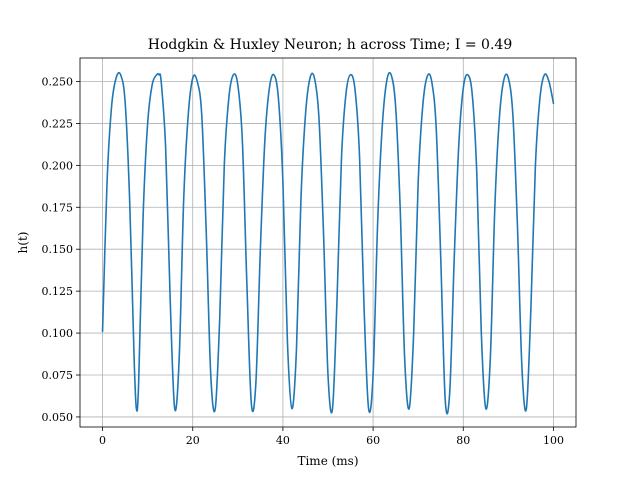 The image size is (640, 480). What do you see at coordinates (58, 417) in the screenshot?
I see `y-tick-label: 0.050` at bounding box center [58, 417].